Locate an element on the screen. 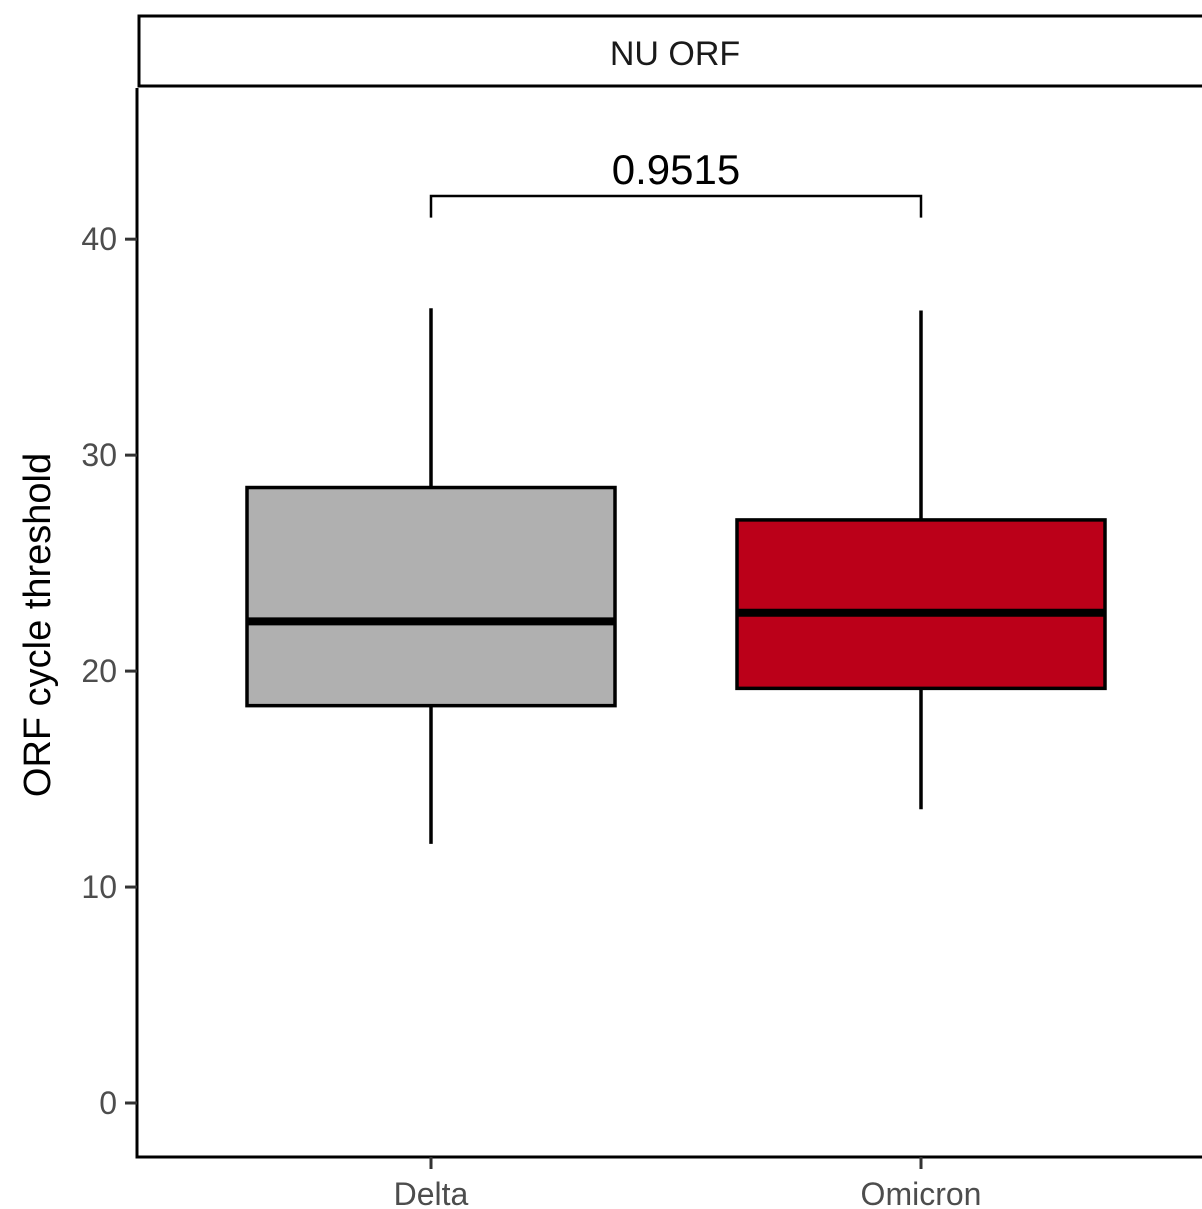 The width and height of the screenshot is (1202, 1209). x-tick-label-delta: Delta is located at coordinates (431, 1192).